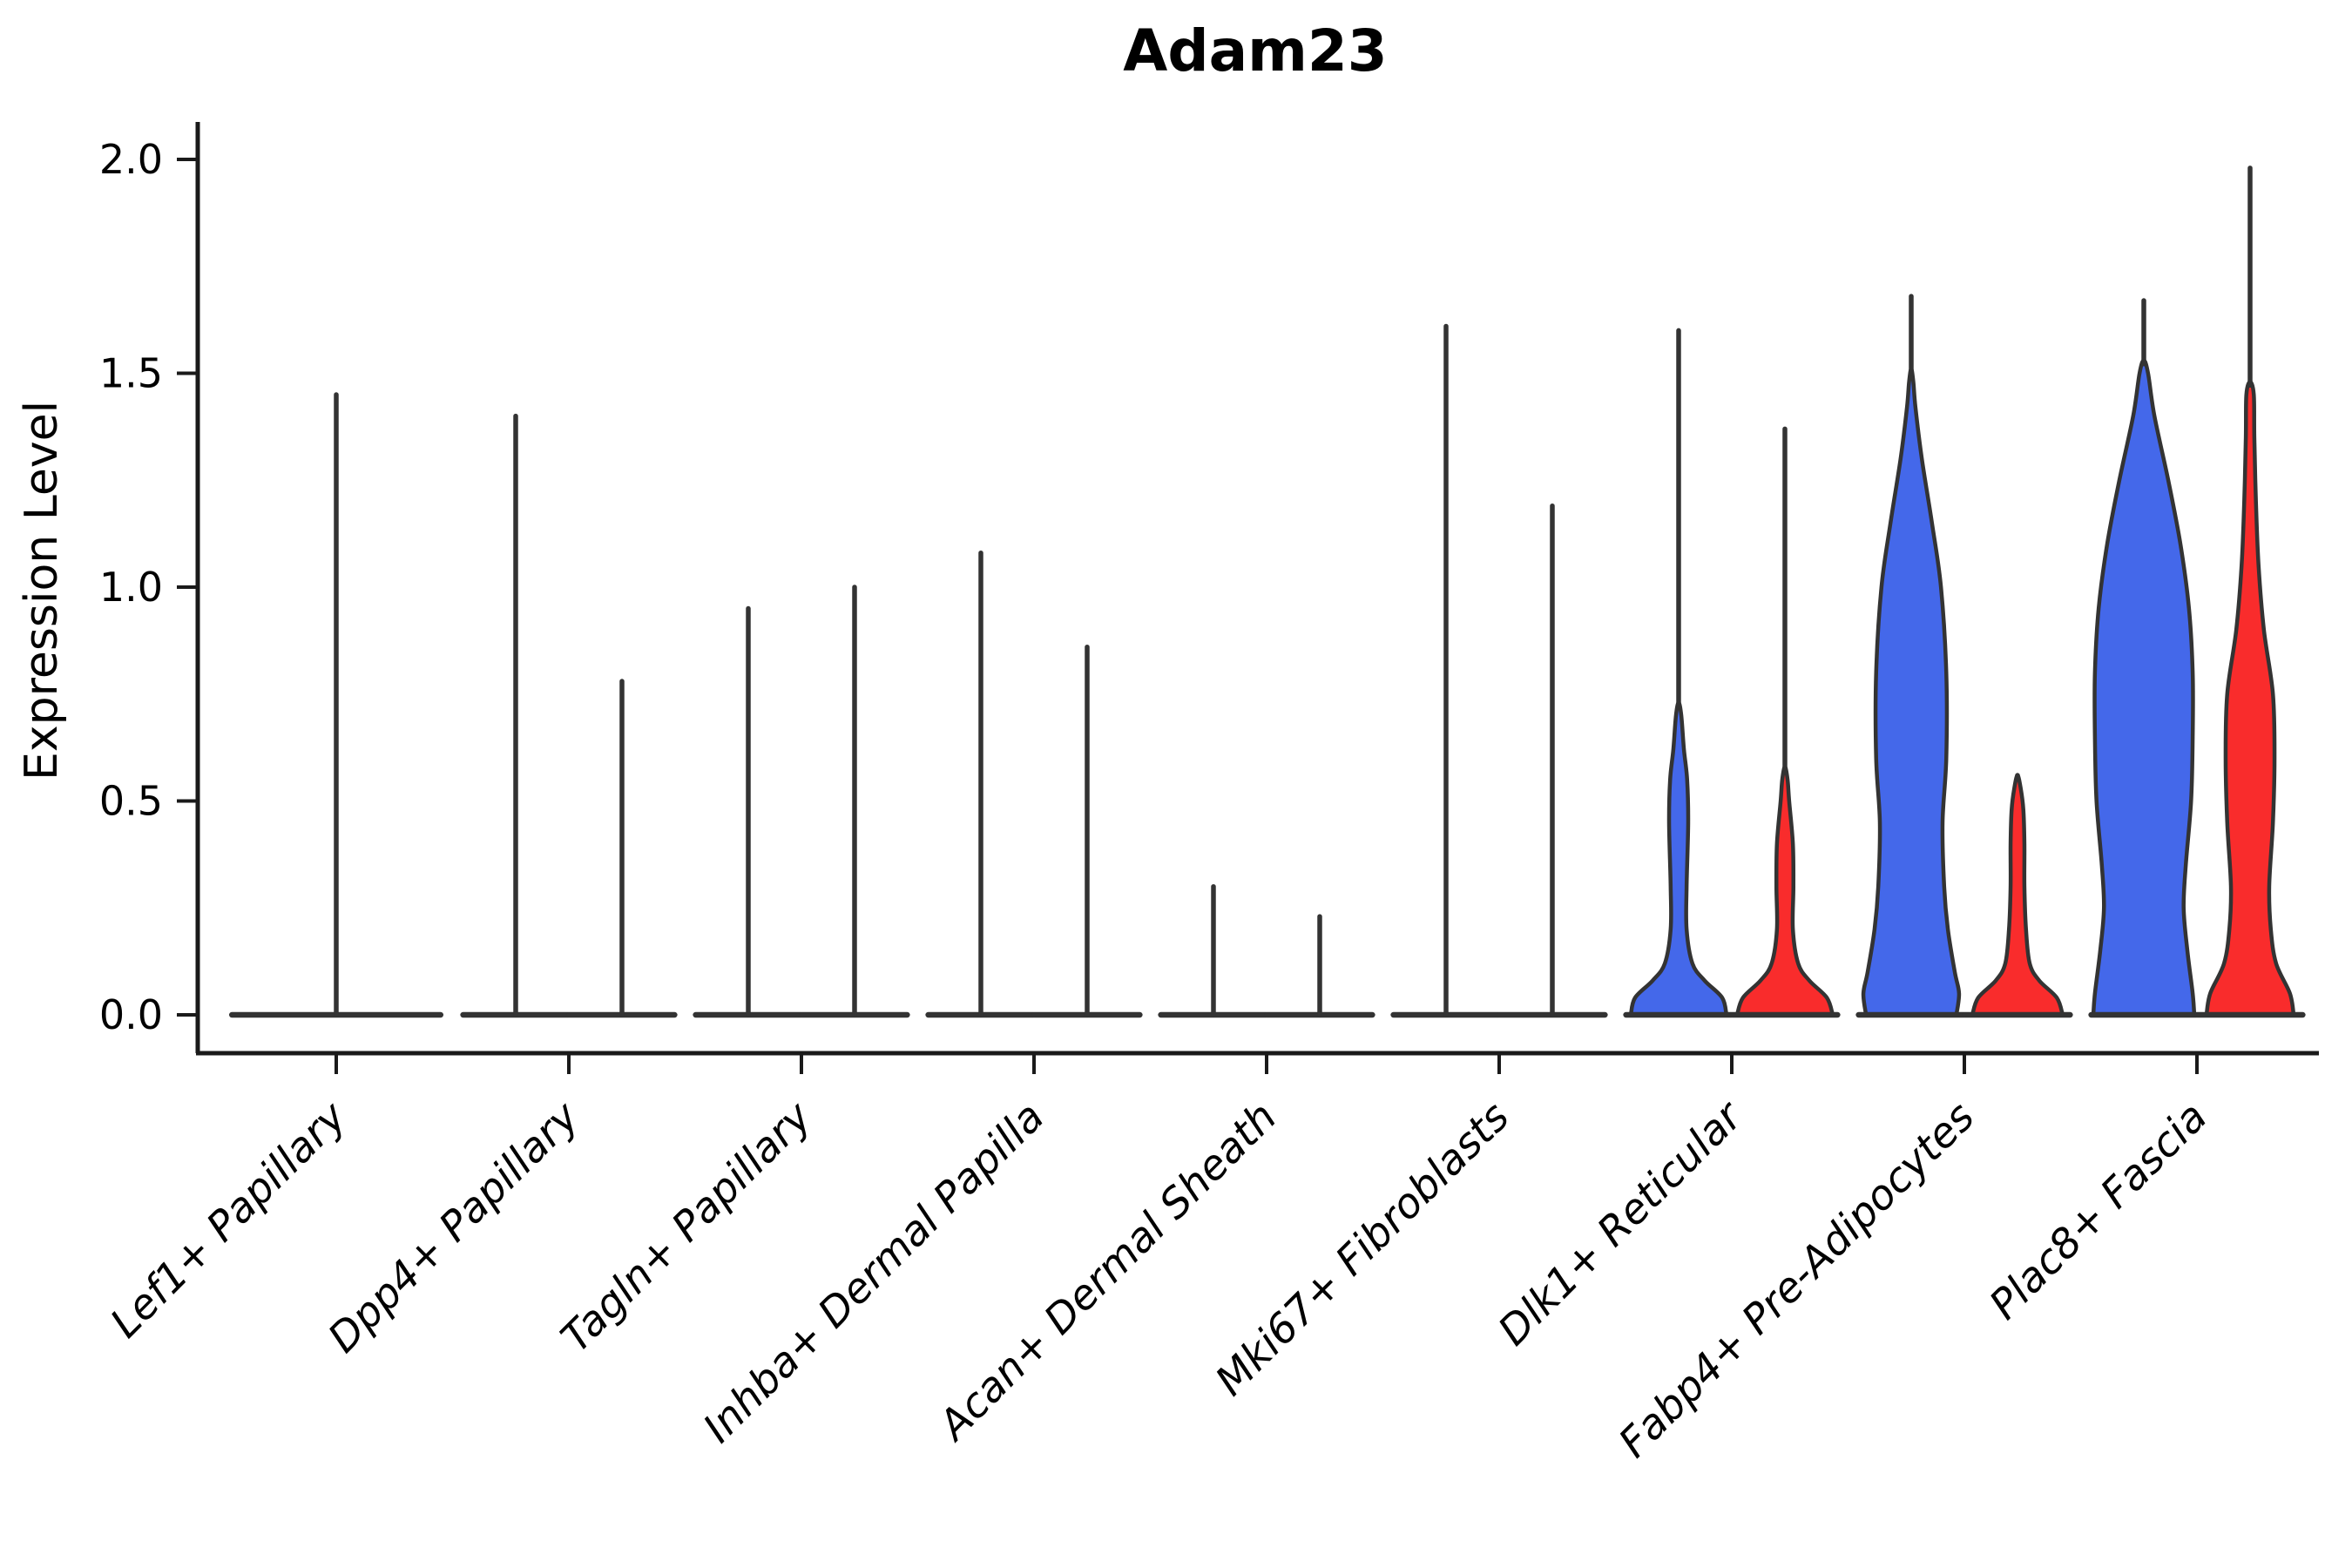 This screenshot has width=2352, height=1568. I want to click on x-tick-label: Tagln+ Papillary, so click(687, 1227).